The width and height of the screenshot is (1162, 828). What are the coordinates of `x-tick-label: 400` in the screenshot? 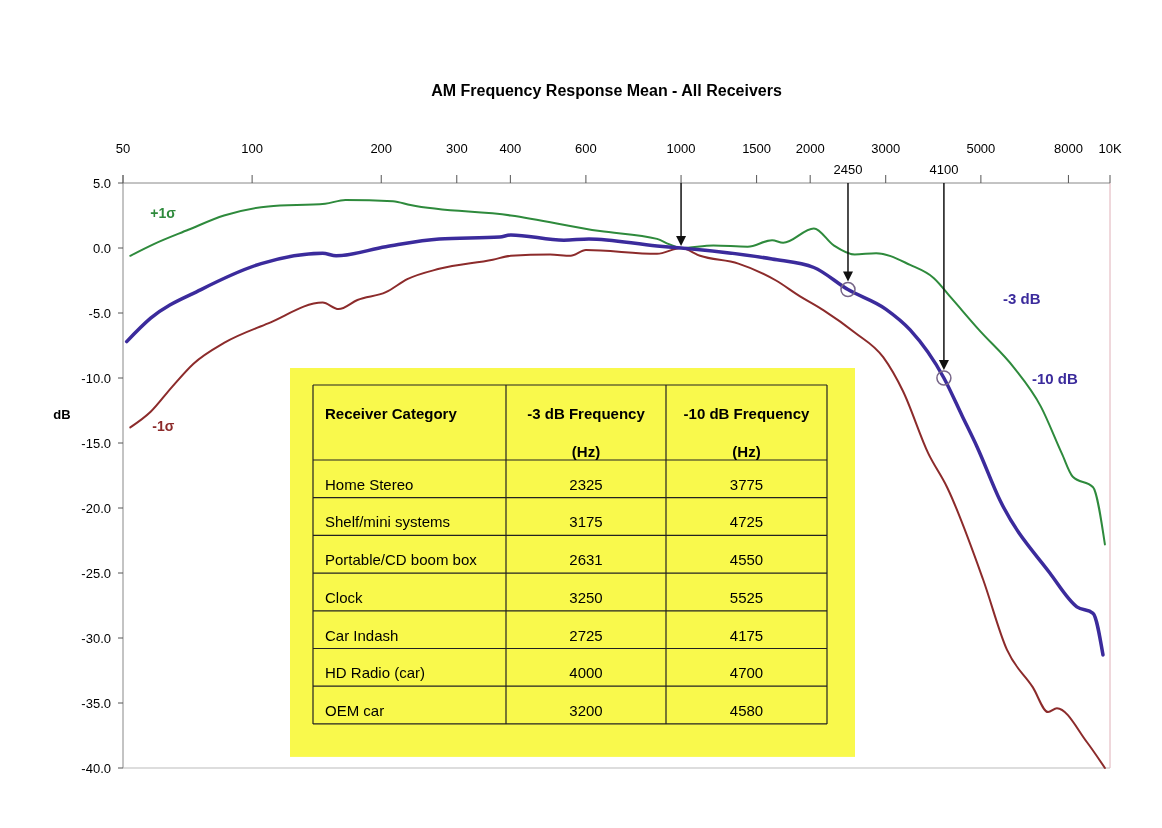 It's located at (510, 148).